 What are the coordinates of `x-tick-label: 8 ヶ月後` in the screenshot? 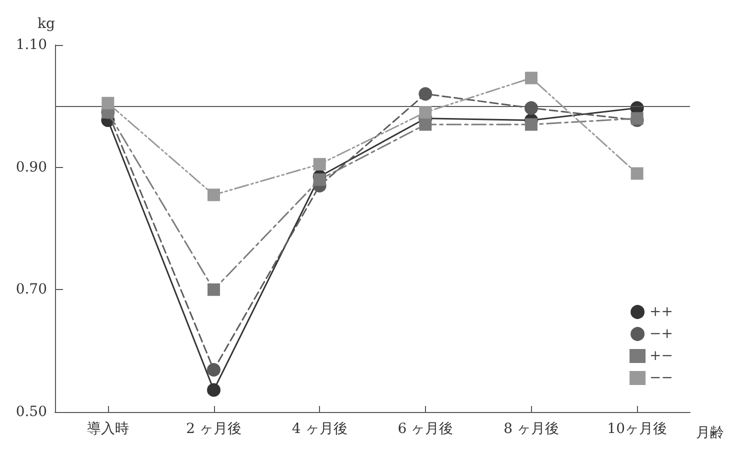 It's located at (531, 429).